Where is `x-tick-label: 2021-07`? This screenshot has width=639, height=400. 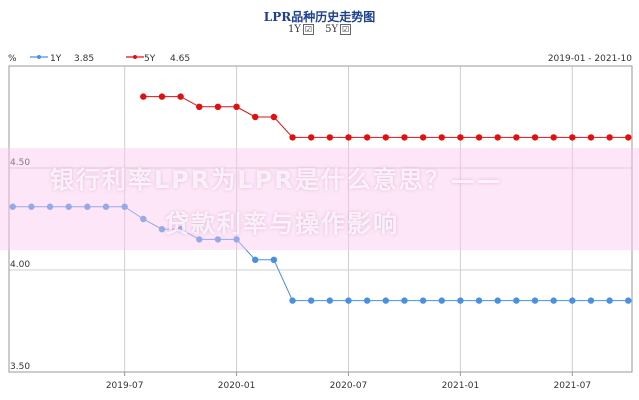 x-tick-label: 2021-07 is located at coordinates (573, 386).